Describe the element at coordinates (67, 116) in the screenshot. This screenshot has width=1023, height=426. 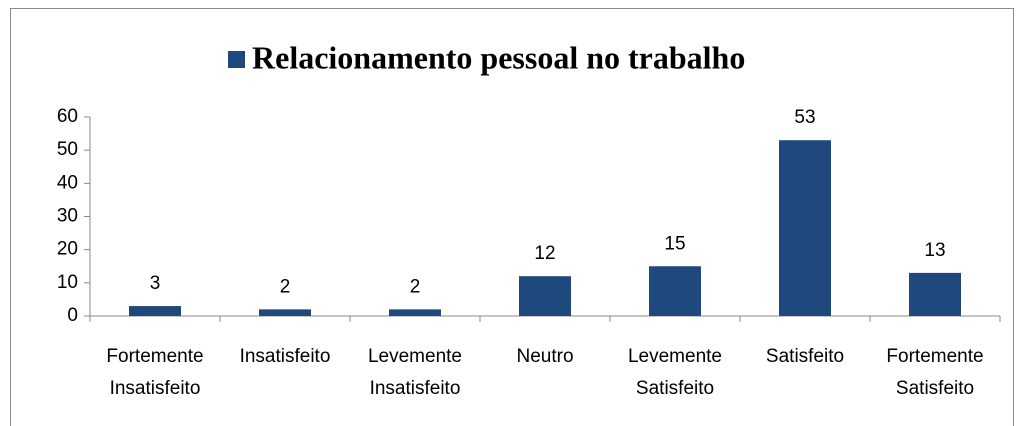
I see `y-tick-label: 60` at that location.